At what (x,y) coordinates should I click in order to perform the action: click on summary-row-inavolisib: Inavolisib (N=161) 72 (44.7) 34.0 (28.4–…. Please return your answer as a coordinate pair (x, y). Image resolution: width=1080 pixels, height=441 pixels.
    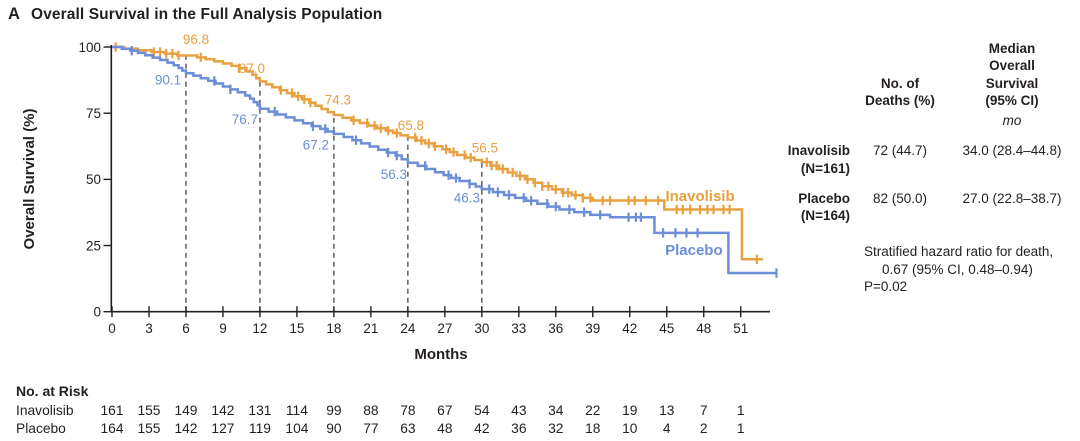
    Looking at the image, I should click on (926, 159).